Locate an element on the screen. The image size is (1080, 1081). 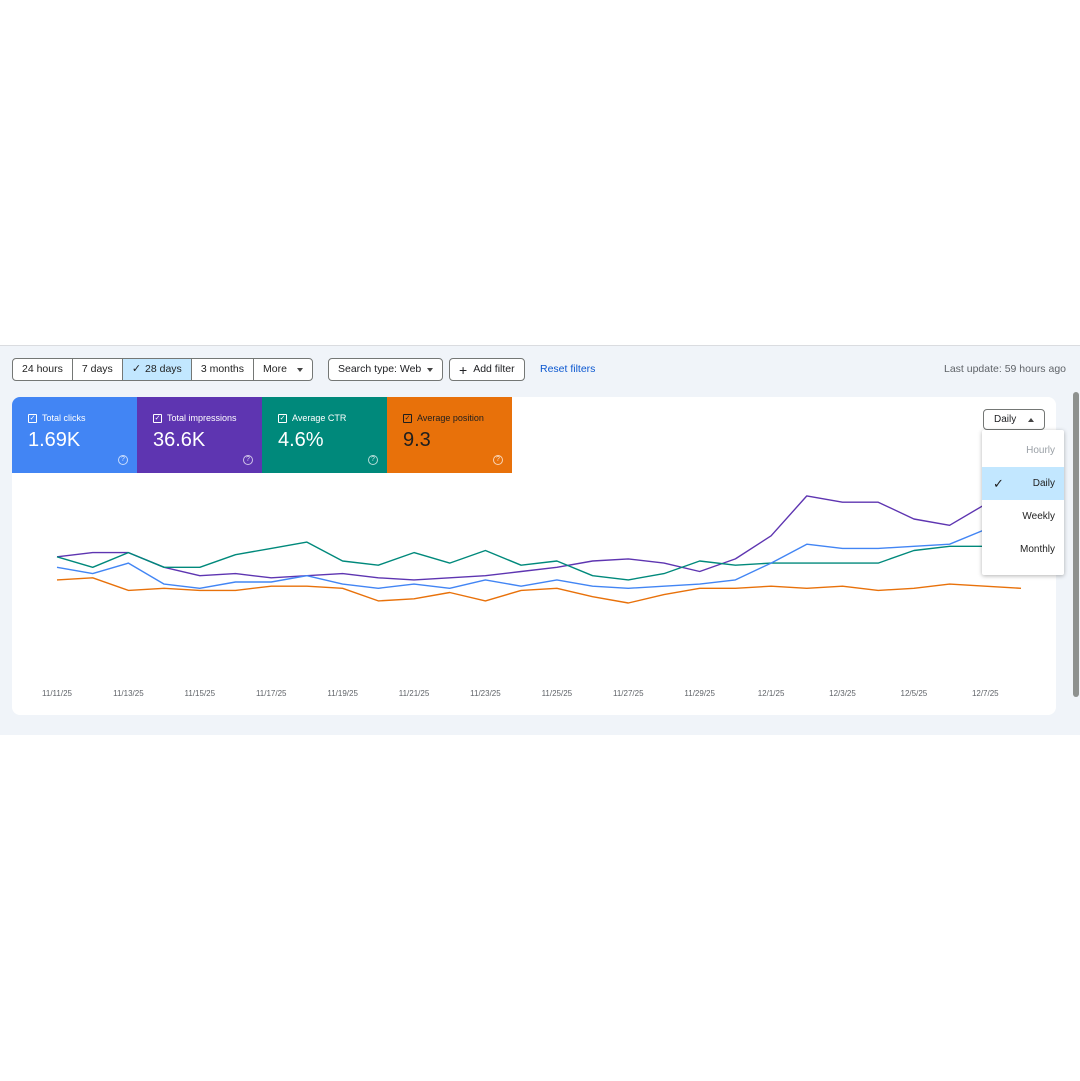
range-3-months: 3 months is located at coordinates (223, 369).